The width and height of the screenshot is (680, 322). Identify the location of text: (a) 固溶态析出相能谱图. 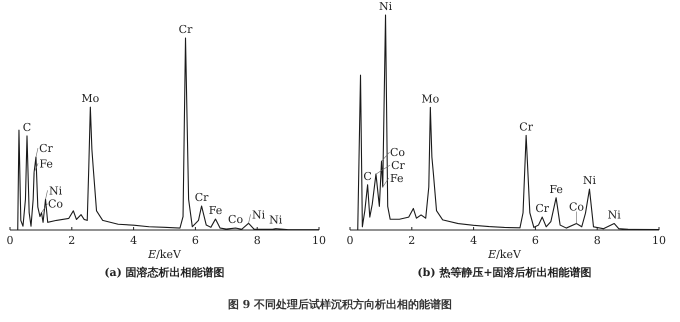
(164, 272).